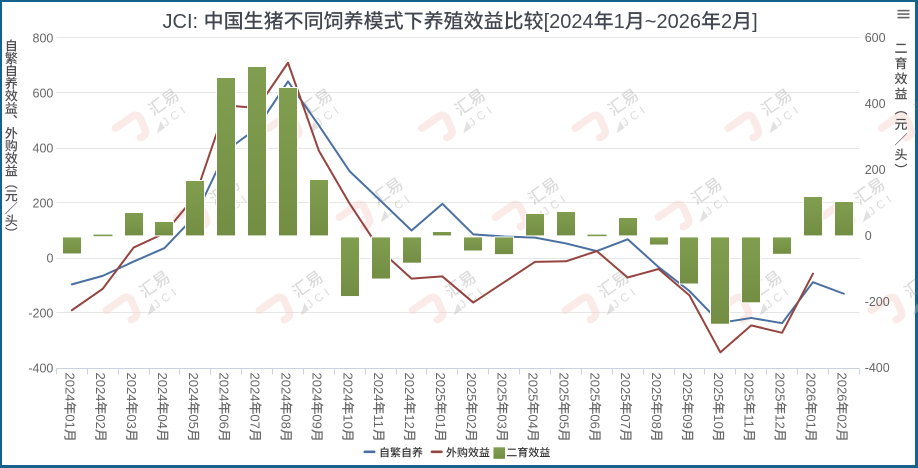 This screenshot has width=918, height=468. What do you see at coordinates (619, 22) in the screenshot?
I see `svg-text: 1` at bounding box center [619, 22].